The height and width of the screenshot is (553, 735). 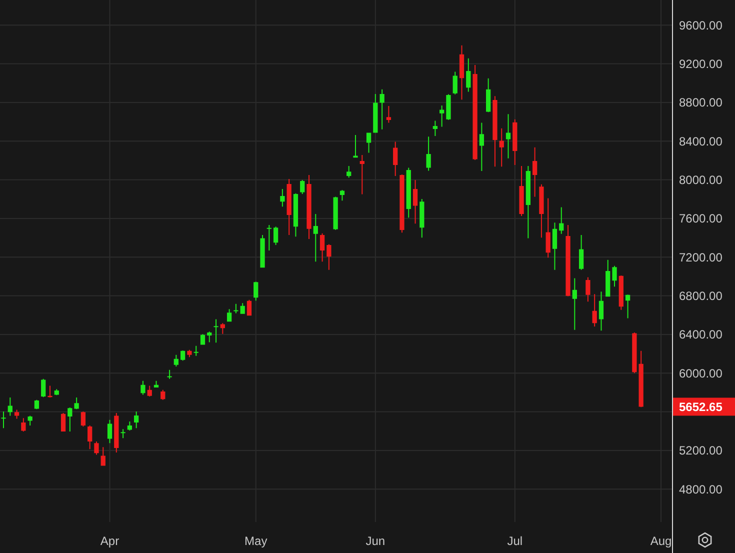 What do you see at coordinates (701, 296) in the screenshot?
I see `y-tick-label: 6800.00` at bounding box center [701, 296].